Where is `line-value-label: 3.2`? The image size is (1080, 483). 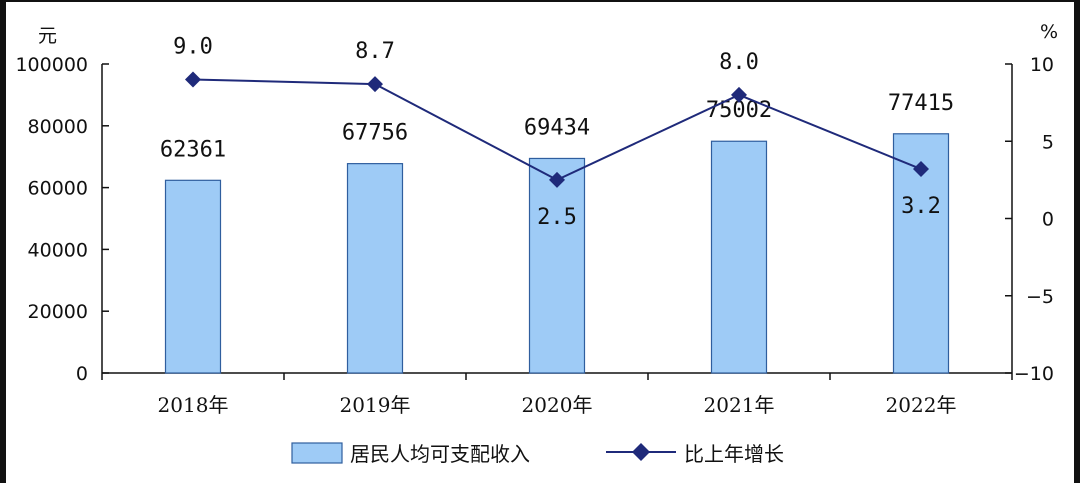 line-value-label: 3.2 is located at coordinates (921, 206).